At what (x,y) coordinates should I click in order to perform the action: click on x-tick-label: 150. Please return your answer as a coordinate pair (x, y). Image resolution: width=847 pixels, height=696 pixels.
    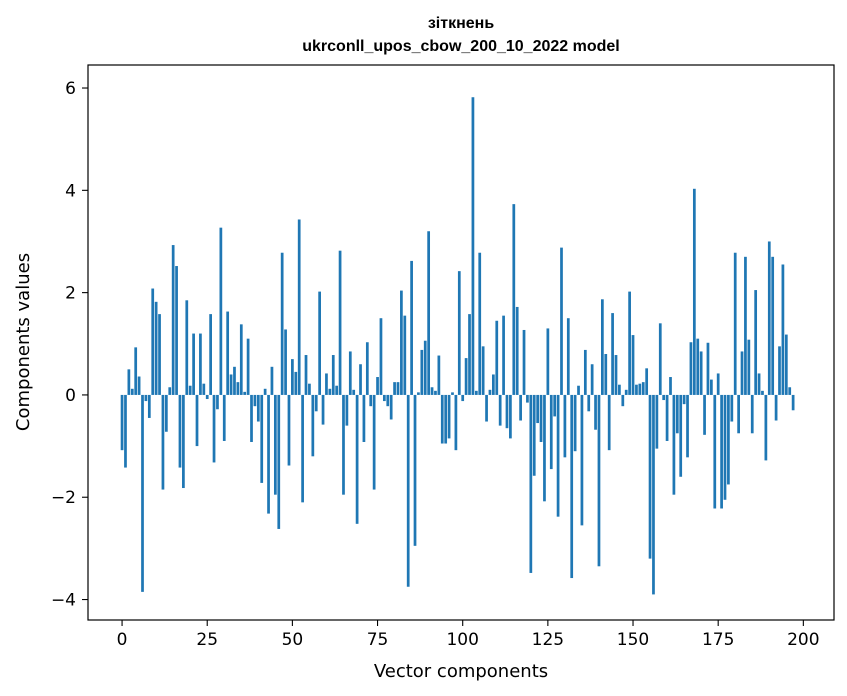
    Looking at the image, I should click on (633, 640).